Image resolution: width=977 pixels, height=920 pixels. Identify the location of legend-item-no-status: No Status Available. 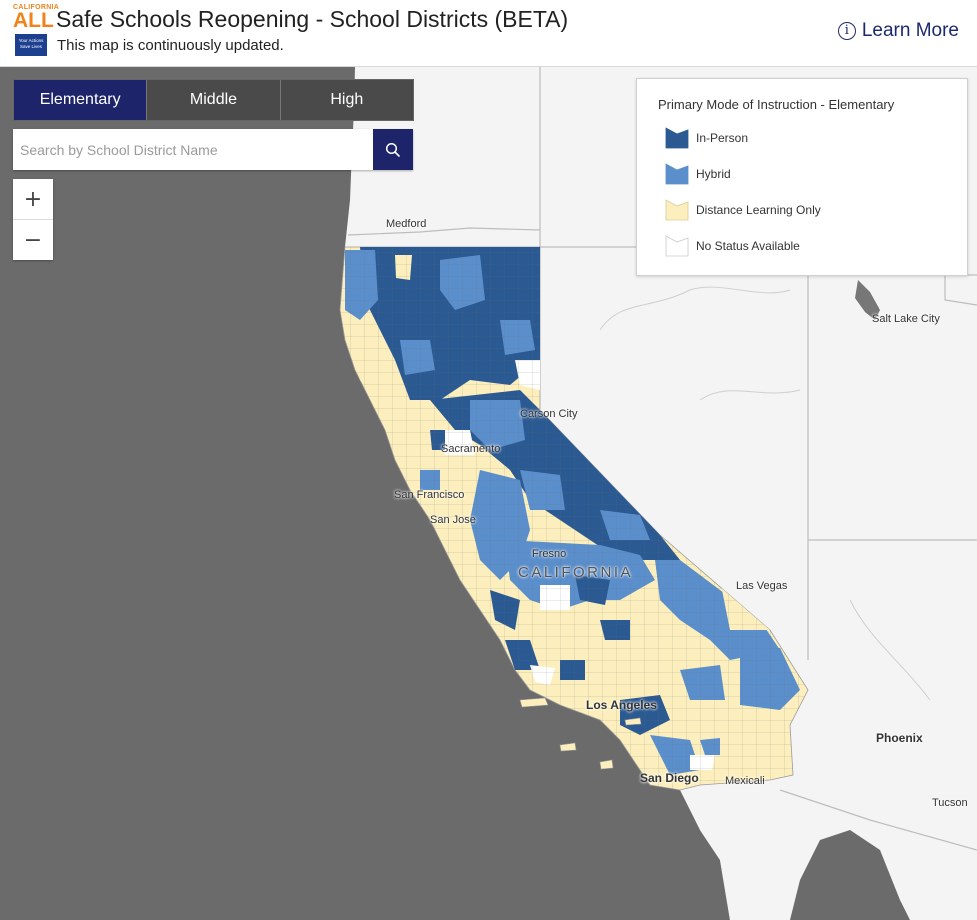
(732, 246).